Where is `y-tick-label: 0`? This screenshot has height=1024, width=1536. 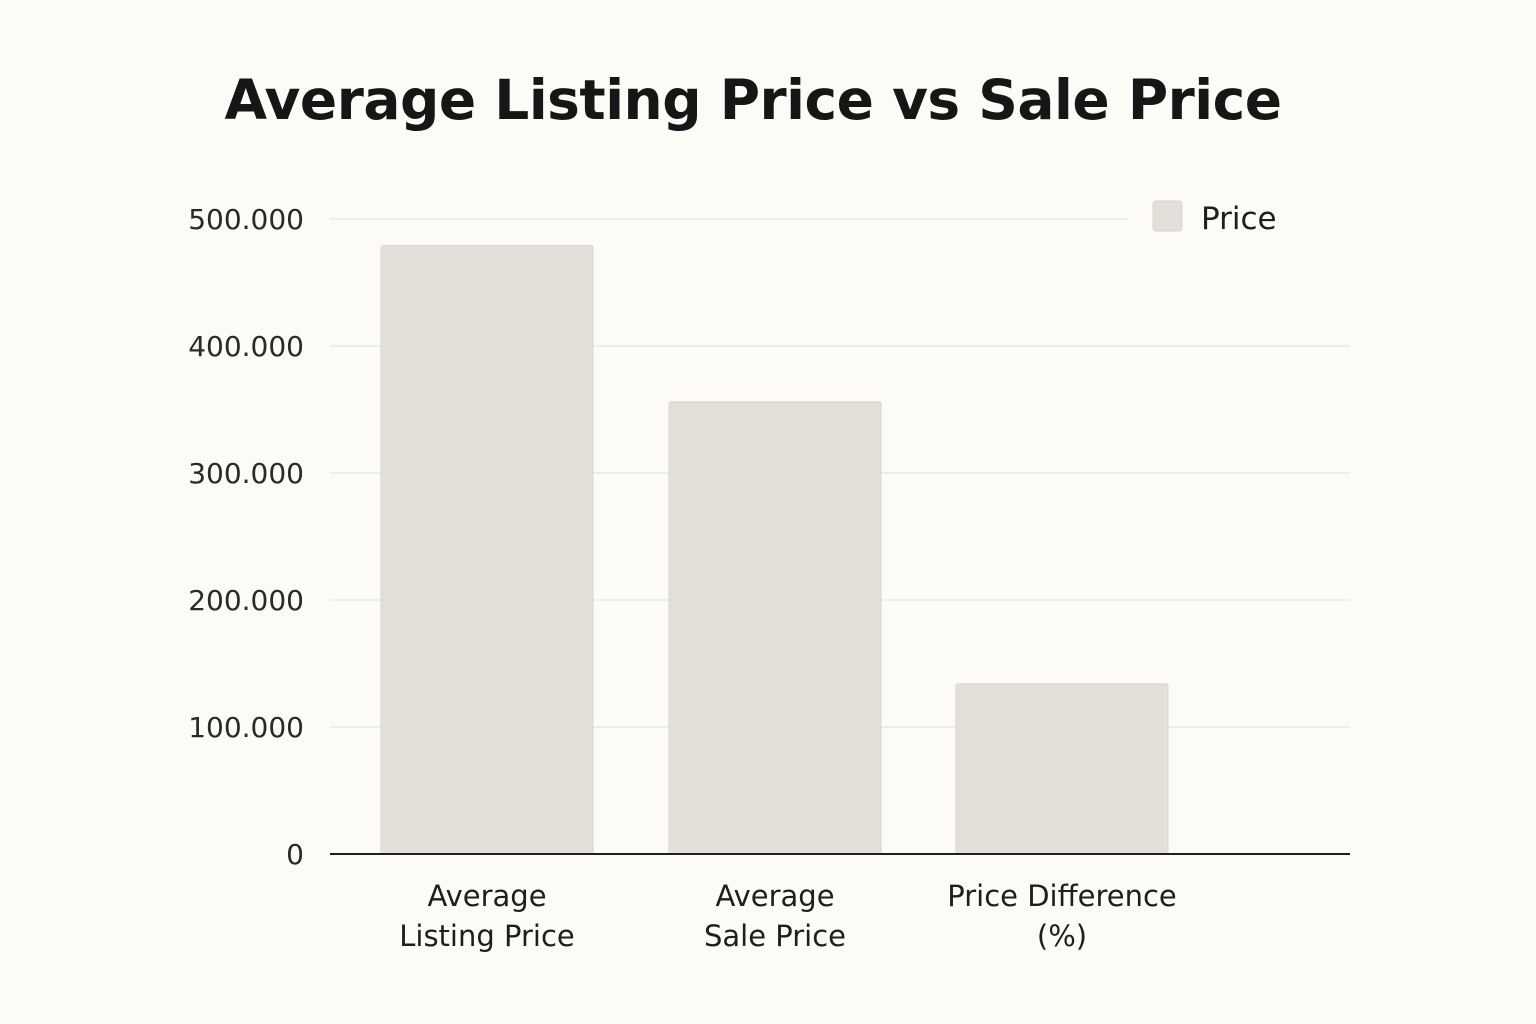
y-tick-label: 0 is located at coordinates (295, 854).